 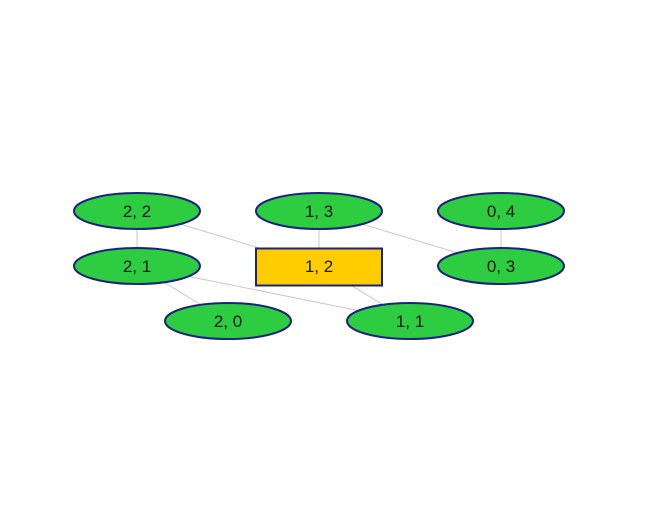 I want to click on node-label: 2, 1, so click(x=137, y=266).